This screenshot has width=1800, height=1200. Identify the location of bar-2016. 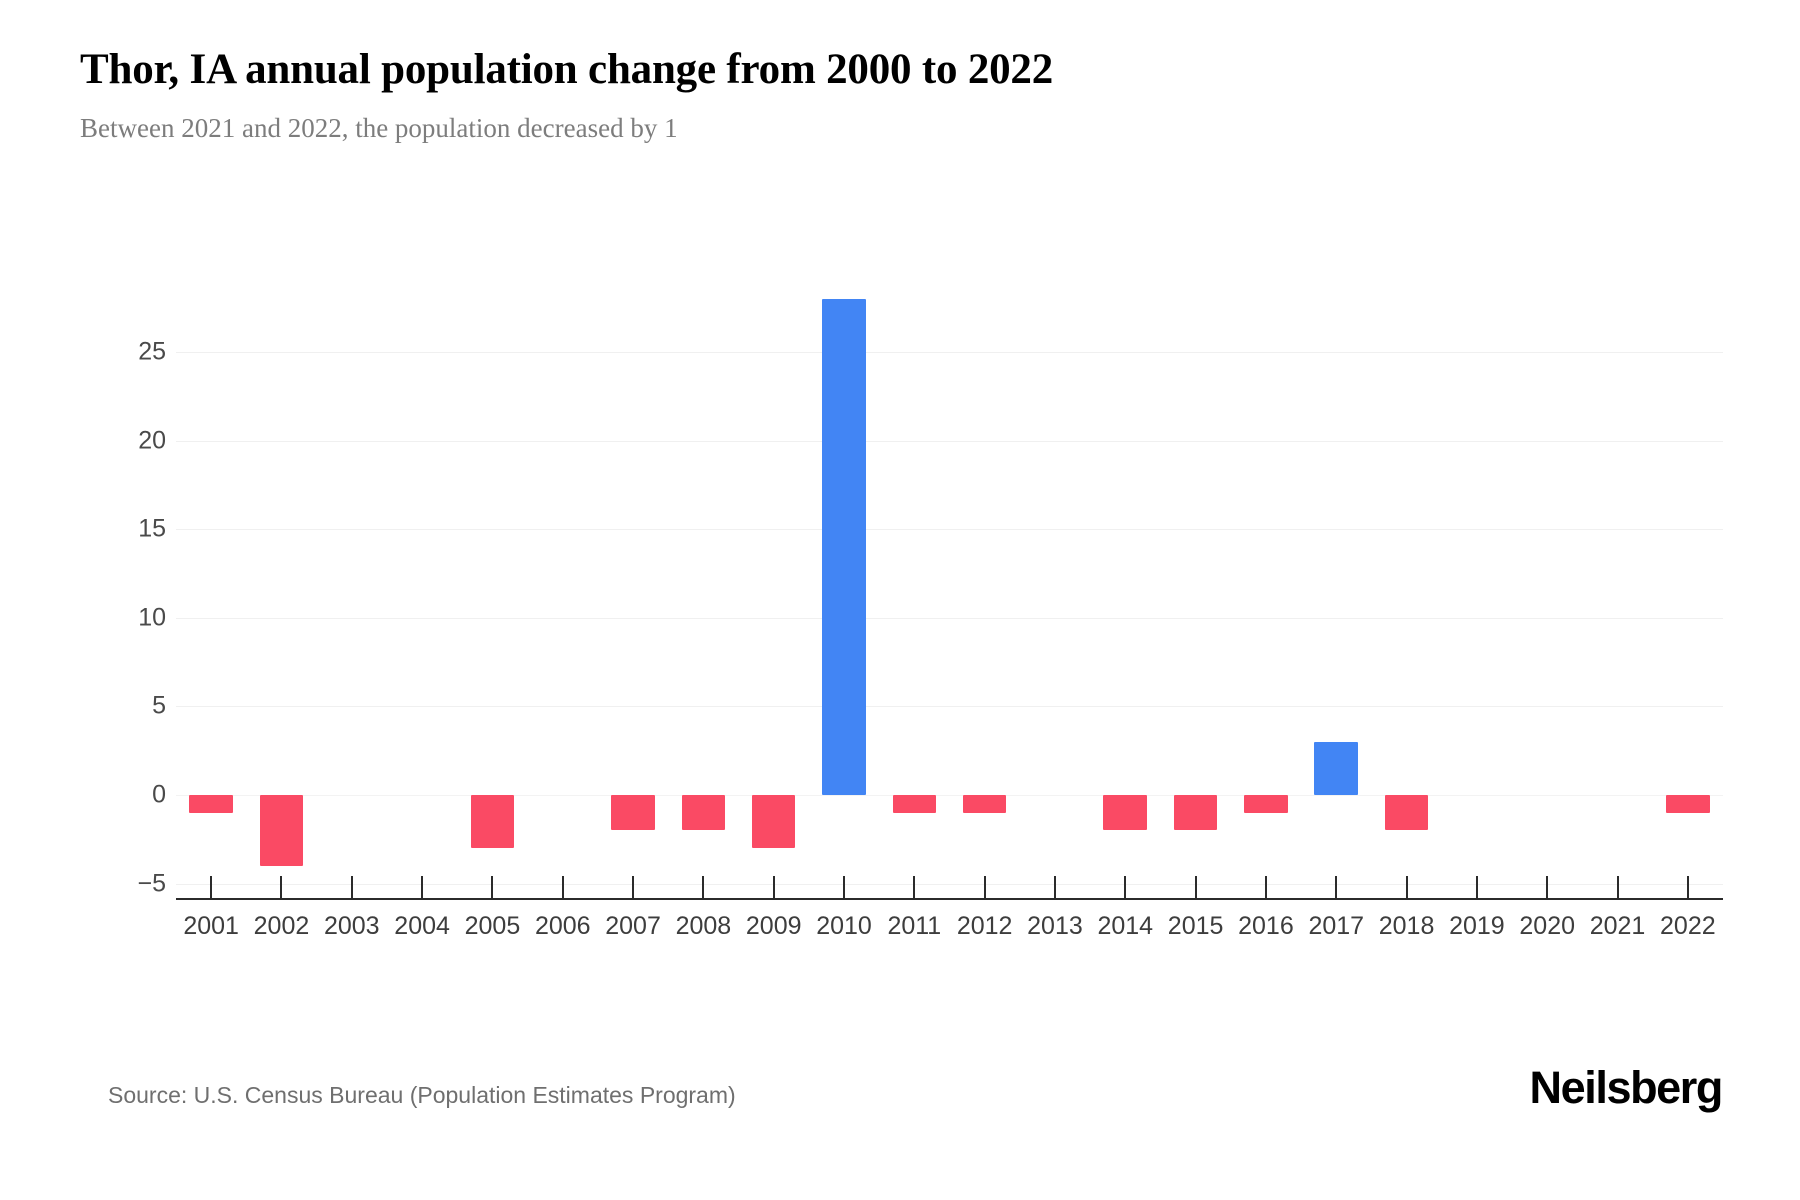
(1266, 804).